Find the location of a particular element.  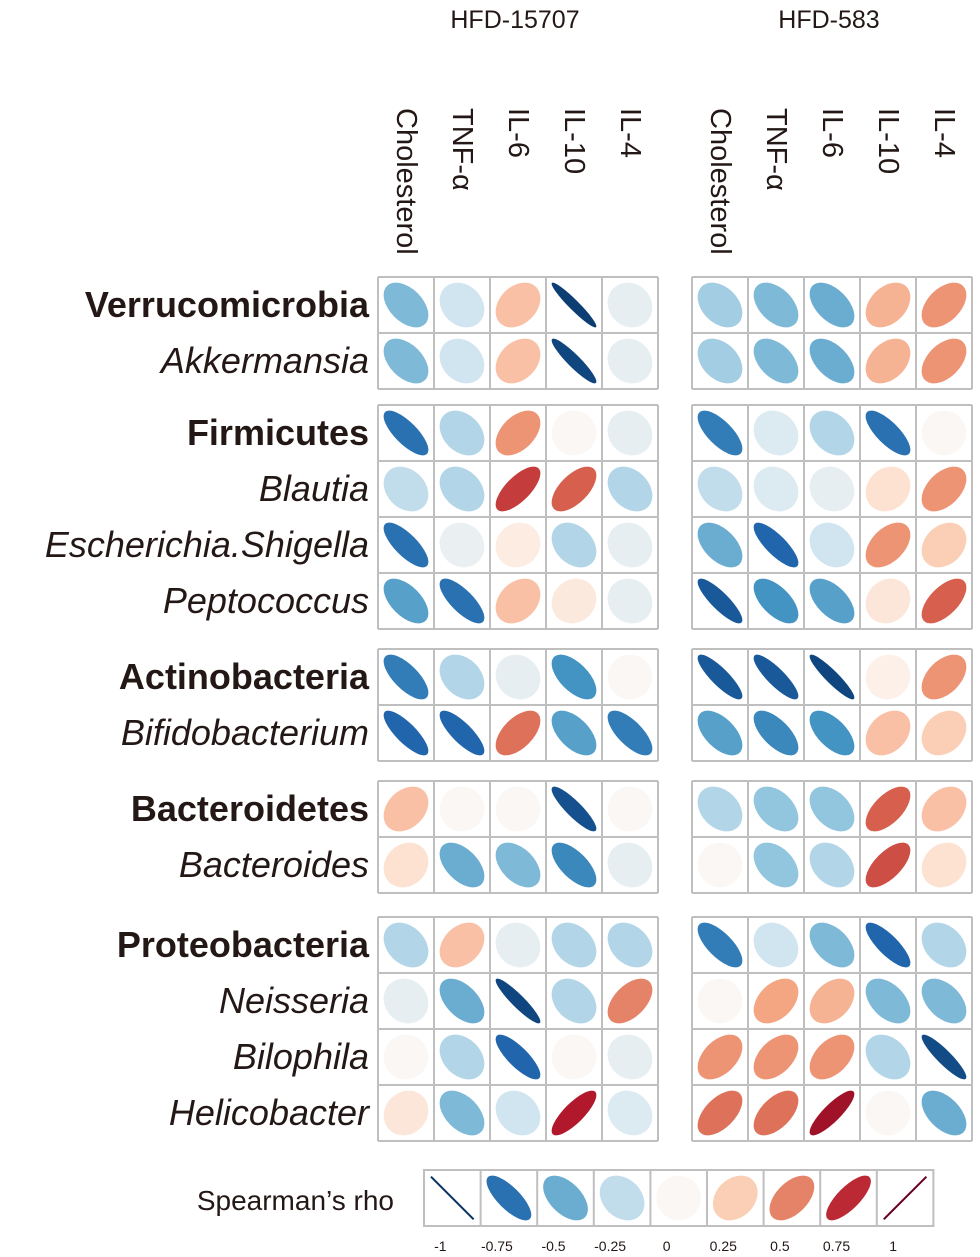

legend-frame is located at coordinates (679, 1198).